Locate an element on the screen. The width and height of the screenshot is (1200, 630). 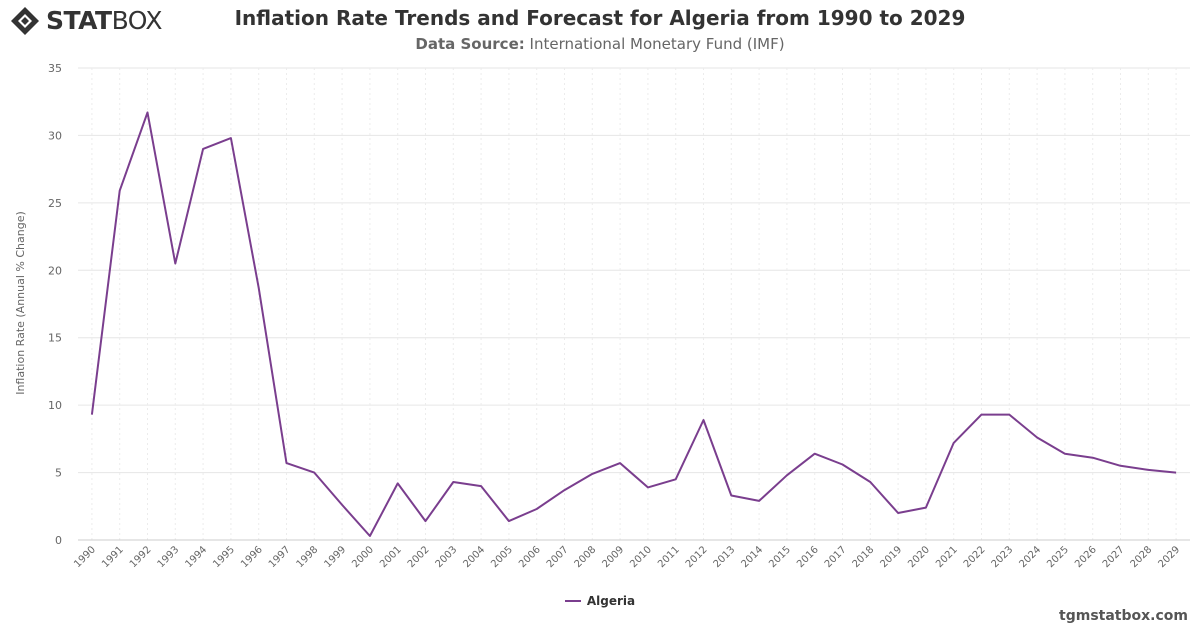
legend-label-algeria: Algeria is located at coordinates (611, 601).